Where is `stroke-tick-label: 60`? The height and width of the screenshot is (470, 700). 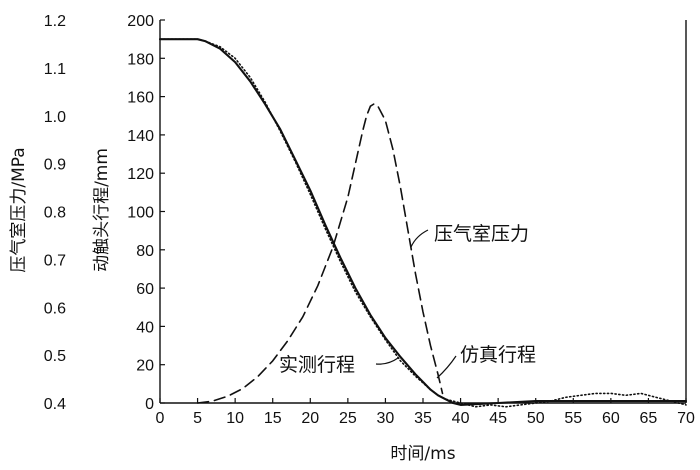 stroke-tick-label: 60 is located at coordinates (145, 289).